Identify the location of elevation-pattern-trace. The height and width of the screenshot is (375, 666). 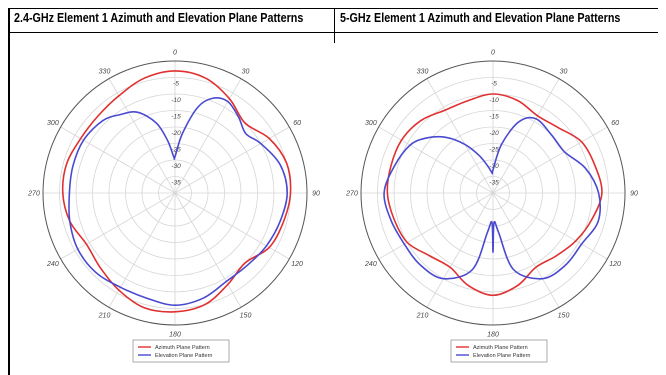
(492, 198).